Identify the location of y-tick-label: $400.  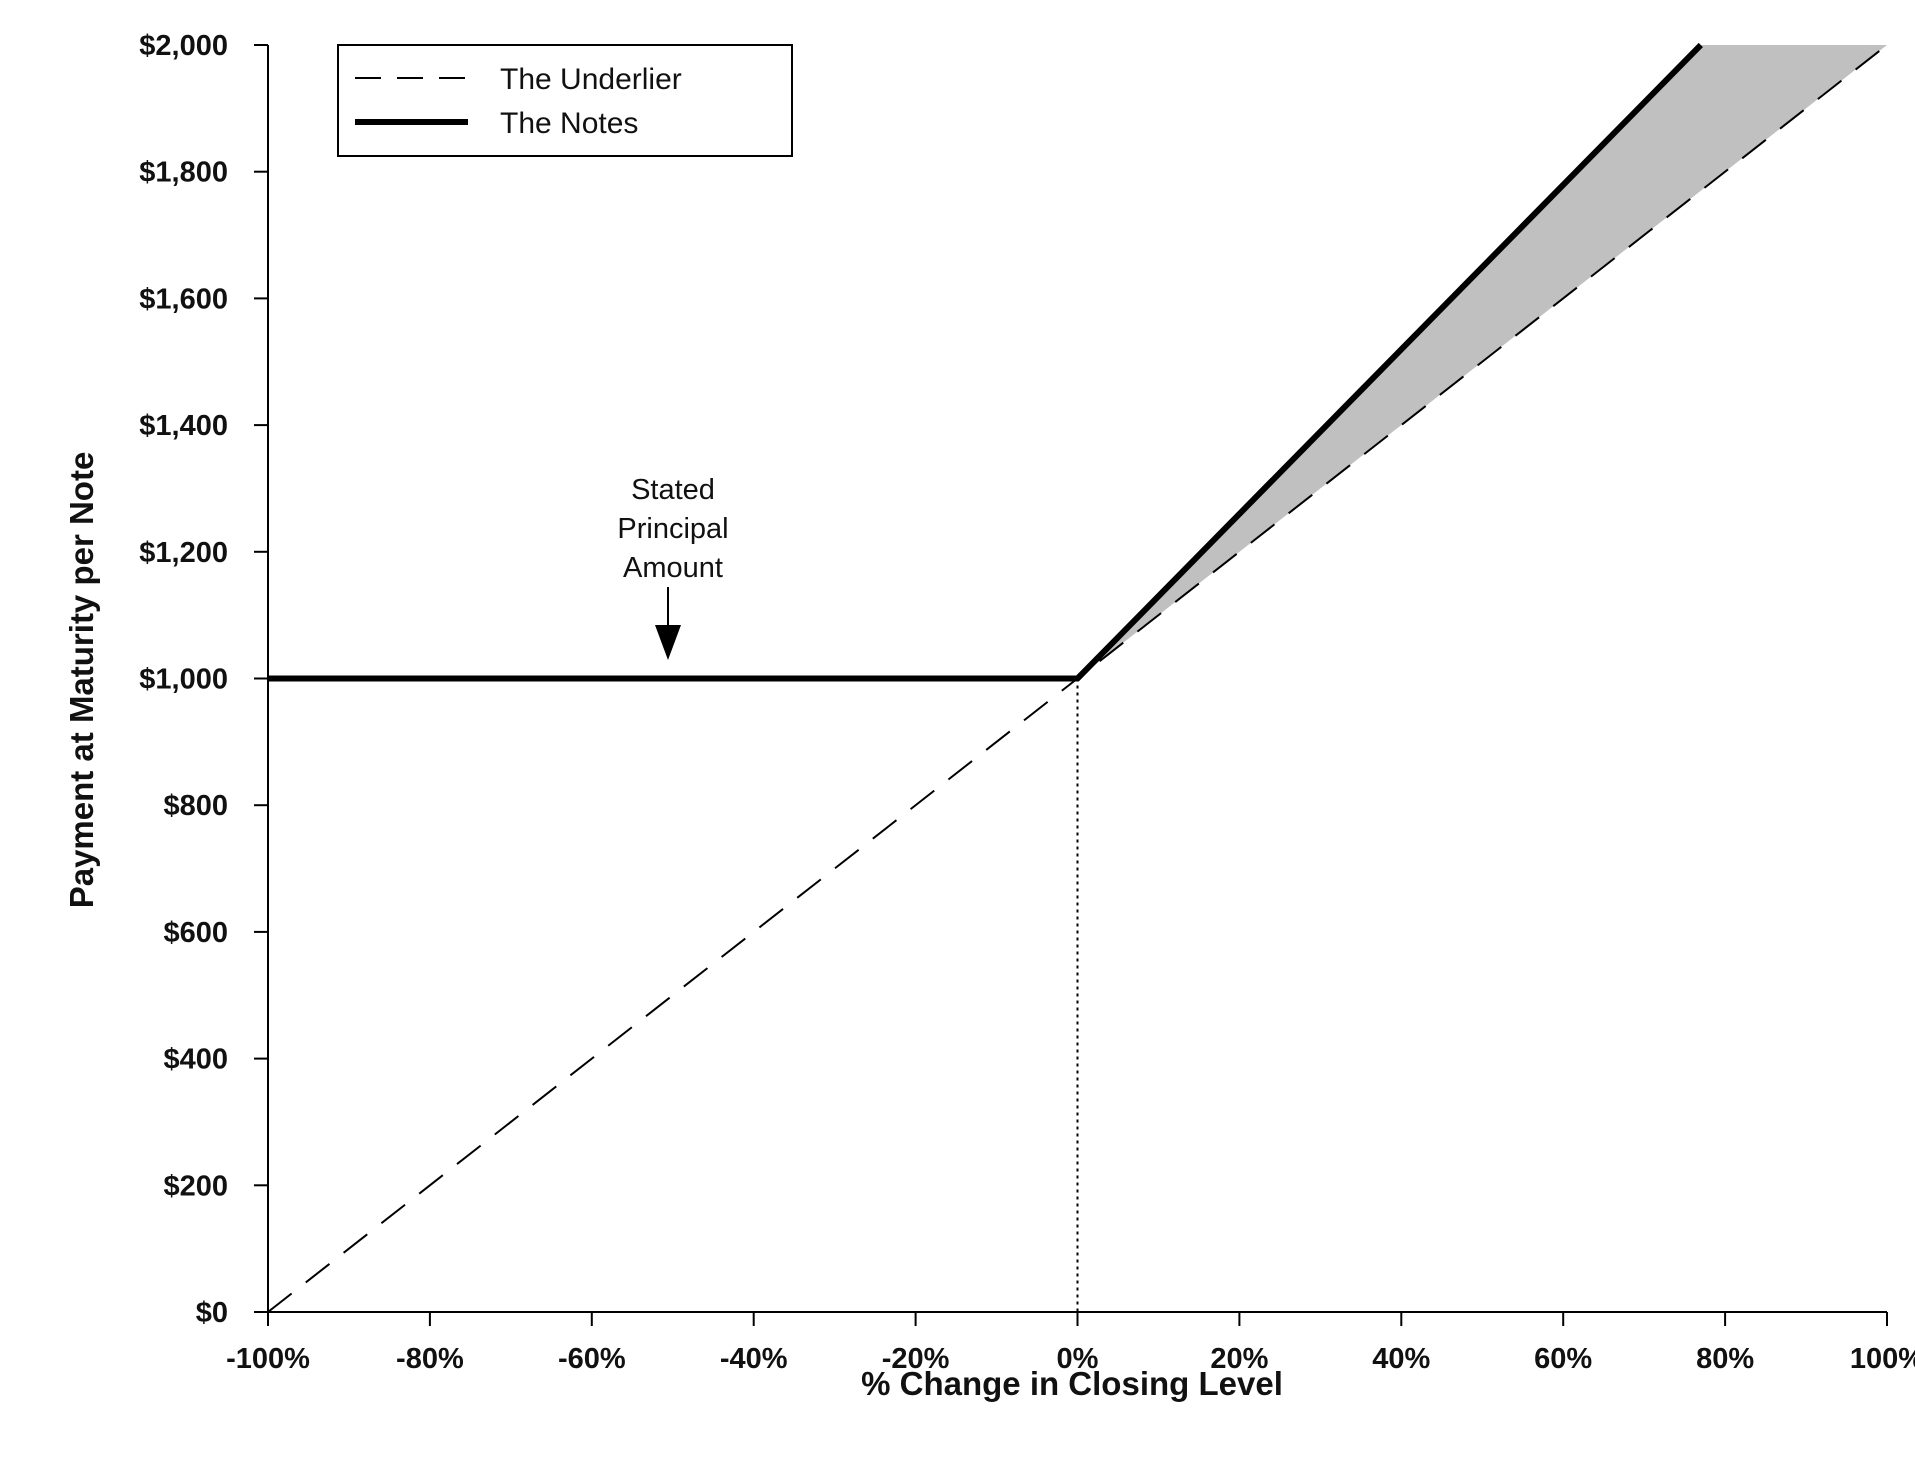
(195, 1060).